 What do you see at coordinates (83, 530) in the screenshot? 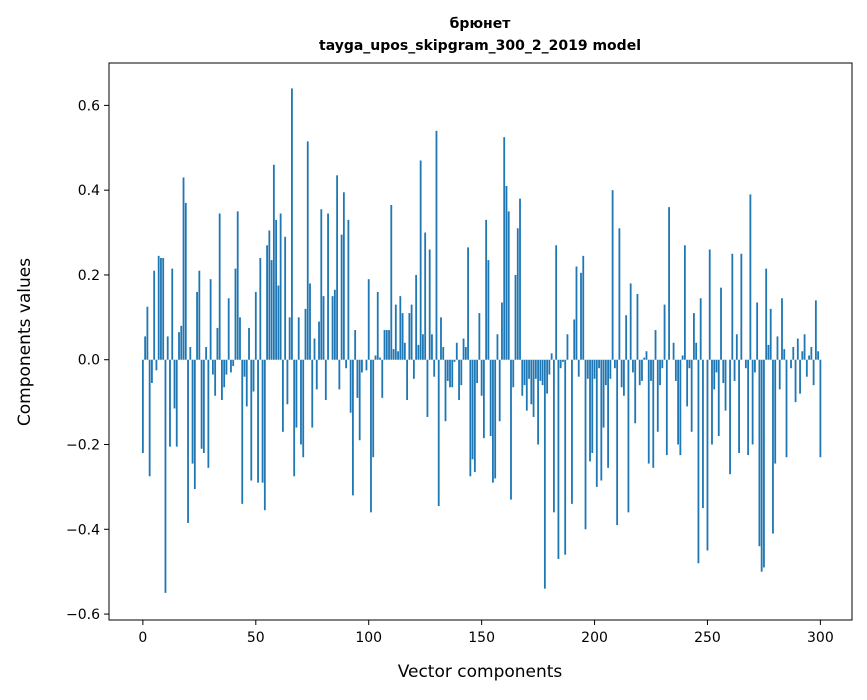
I see `y-tick-label: −0.4` at bounding box center [83, 530].